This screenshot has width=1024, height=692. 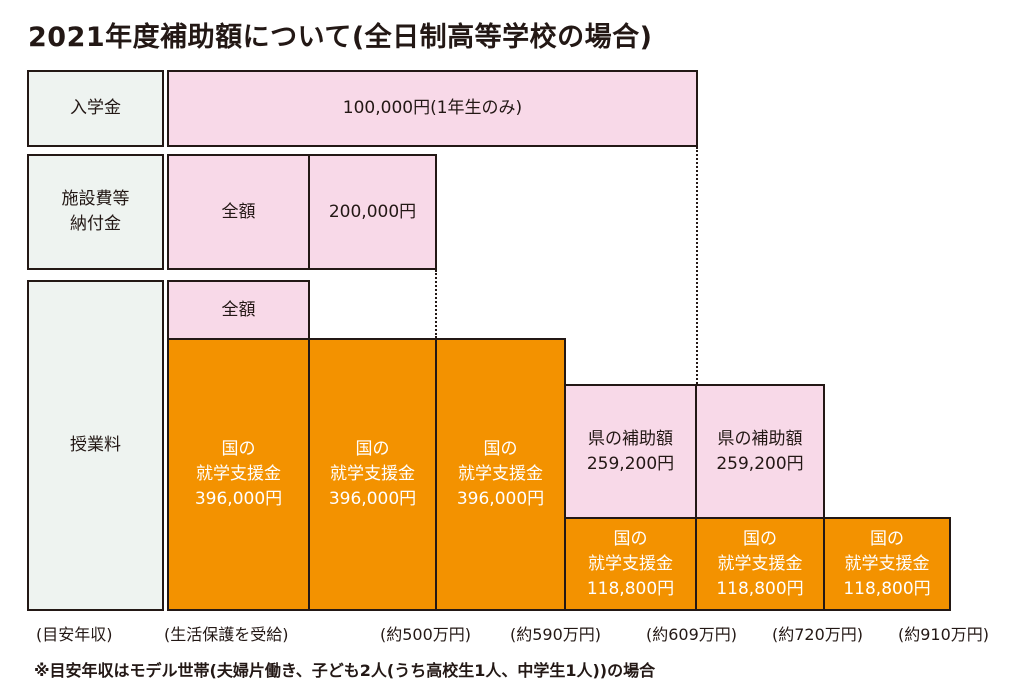 I want to click on row-header-facility-label: 施設費等 納付金, so click(x=95, y=211).